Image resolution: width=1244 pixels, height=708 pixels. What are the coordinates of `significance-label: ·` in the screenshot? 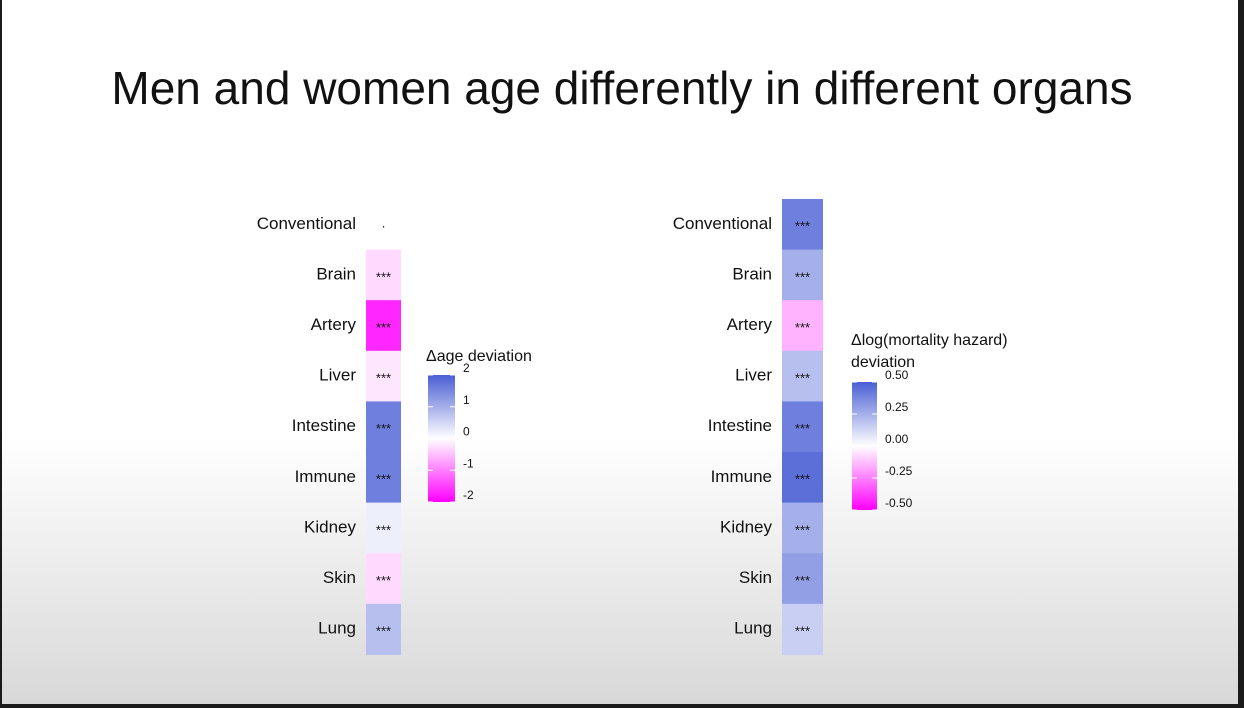 It's located at (383, 226).